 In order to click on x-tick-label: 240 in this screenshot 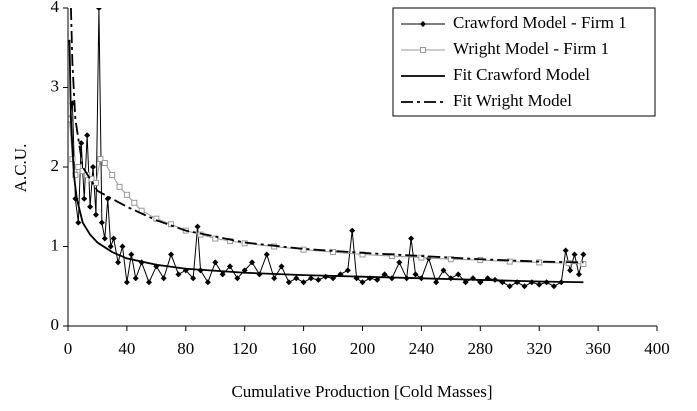, I will do `click(422, 348)`.